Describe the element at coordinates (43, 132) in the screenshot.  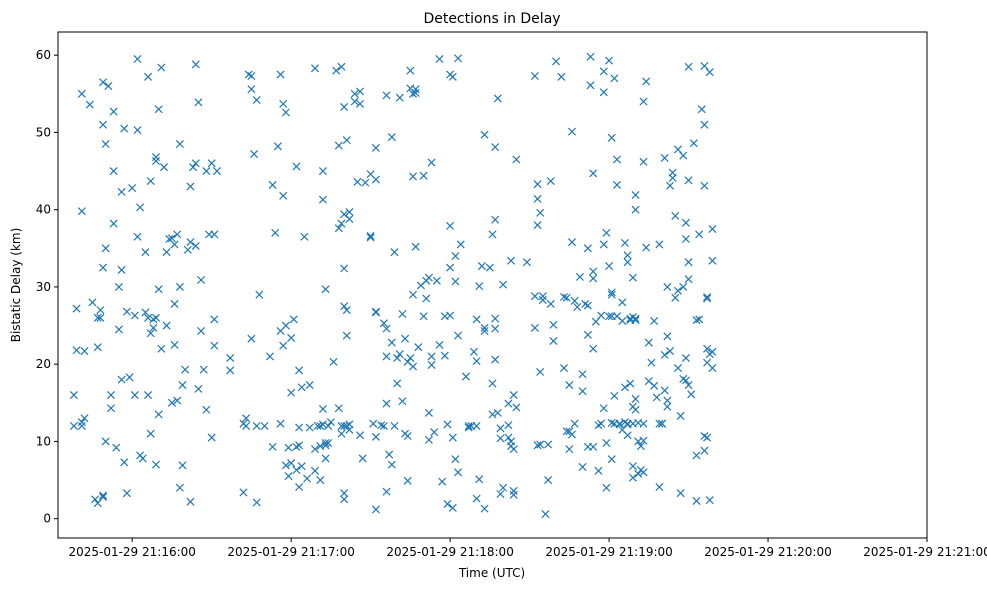
I see `y-tick-label: 50` at that location.